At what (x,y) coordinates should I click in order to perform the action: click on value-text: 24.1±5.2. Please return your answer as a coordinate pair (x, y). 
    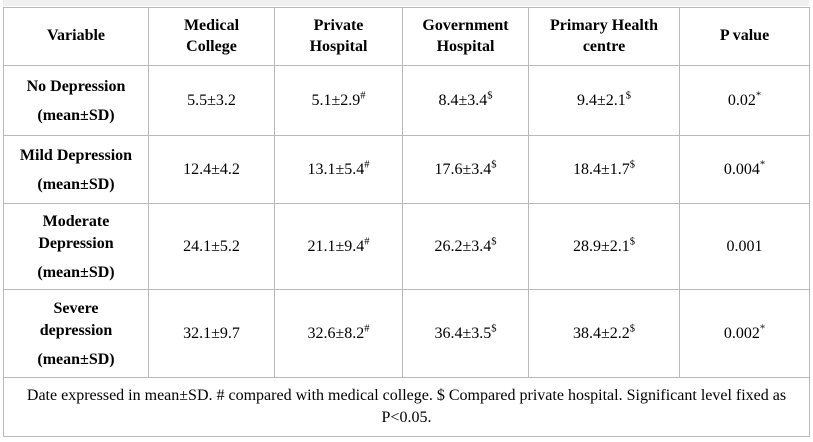
    Looking at the image, I should click on (211, 246).